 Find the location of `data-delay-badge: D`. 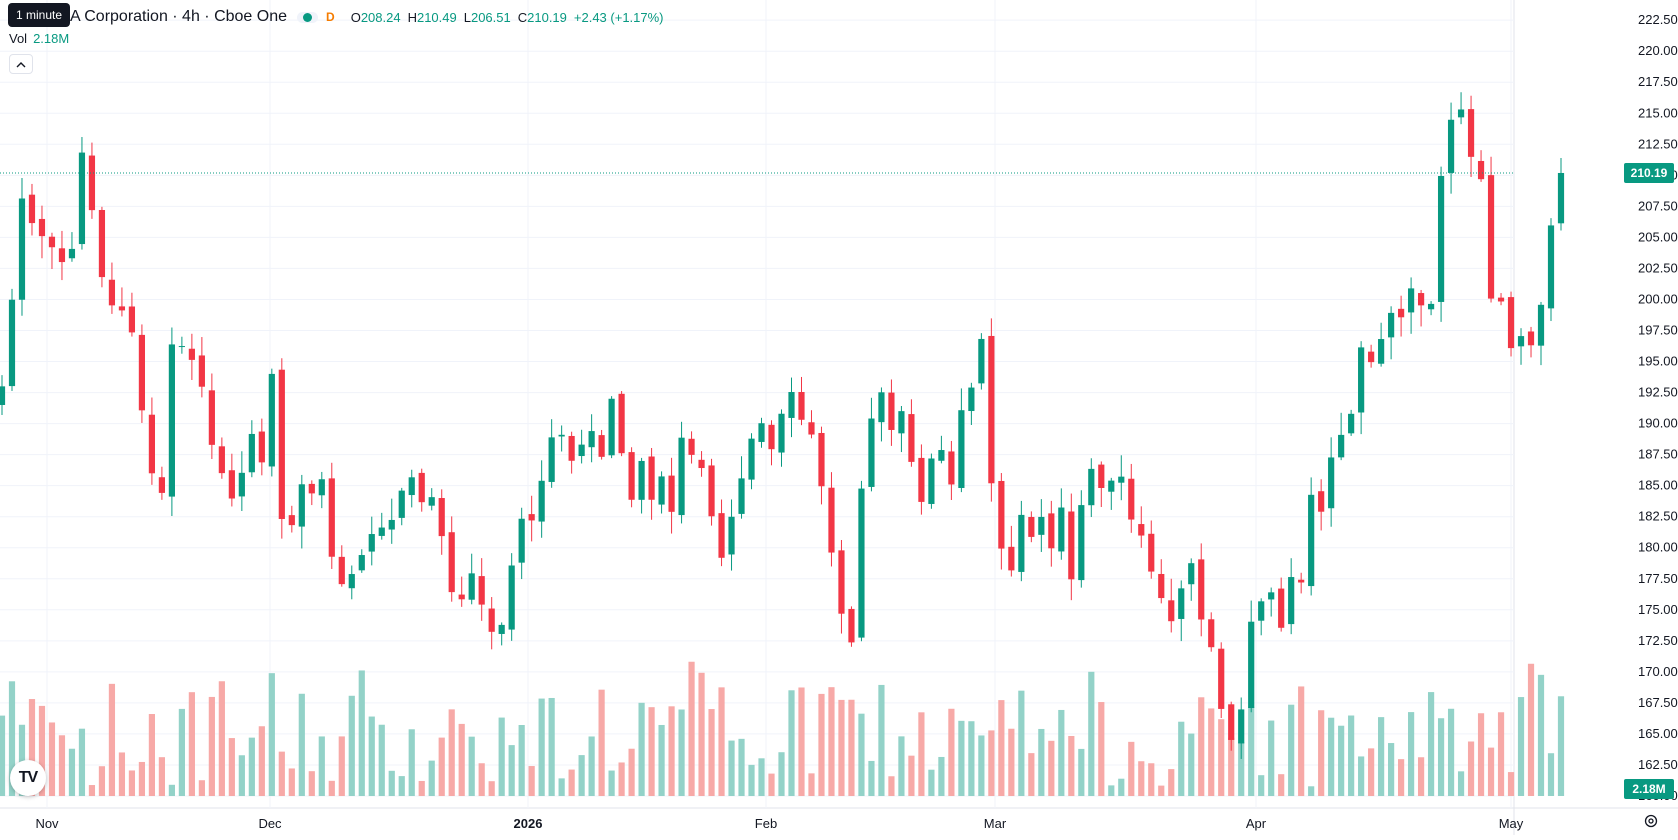

data-delay-badge: D is located at coordinates (330, 17).